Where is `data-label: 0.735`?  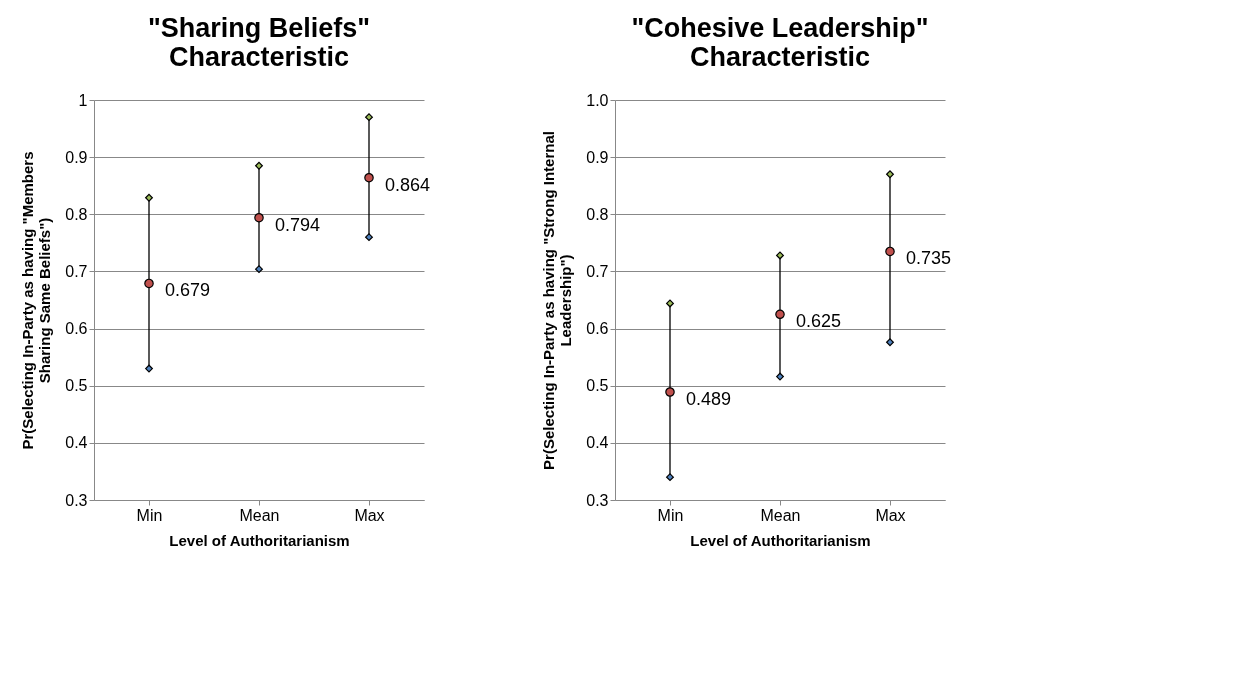
data-label: 0.735 is located at coordinates (929, 258).